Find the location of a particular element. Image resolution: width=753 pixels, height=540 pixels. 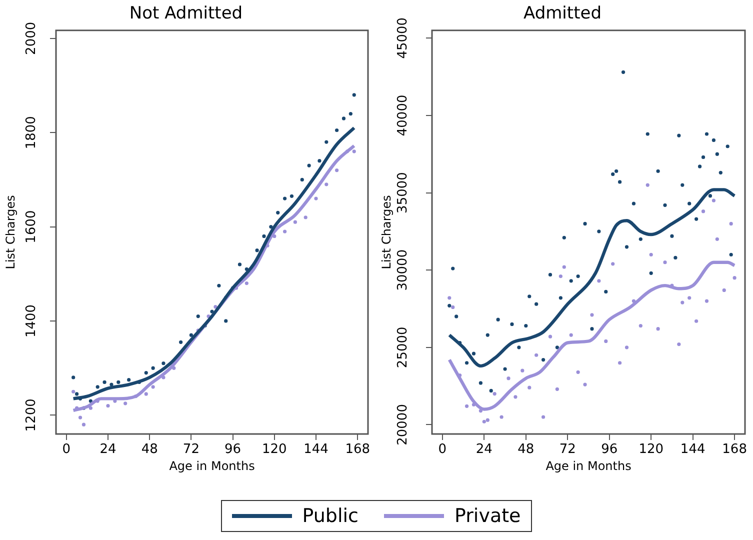

y-tick-label: 20000 is located at coordinates (403, 425).